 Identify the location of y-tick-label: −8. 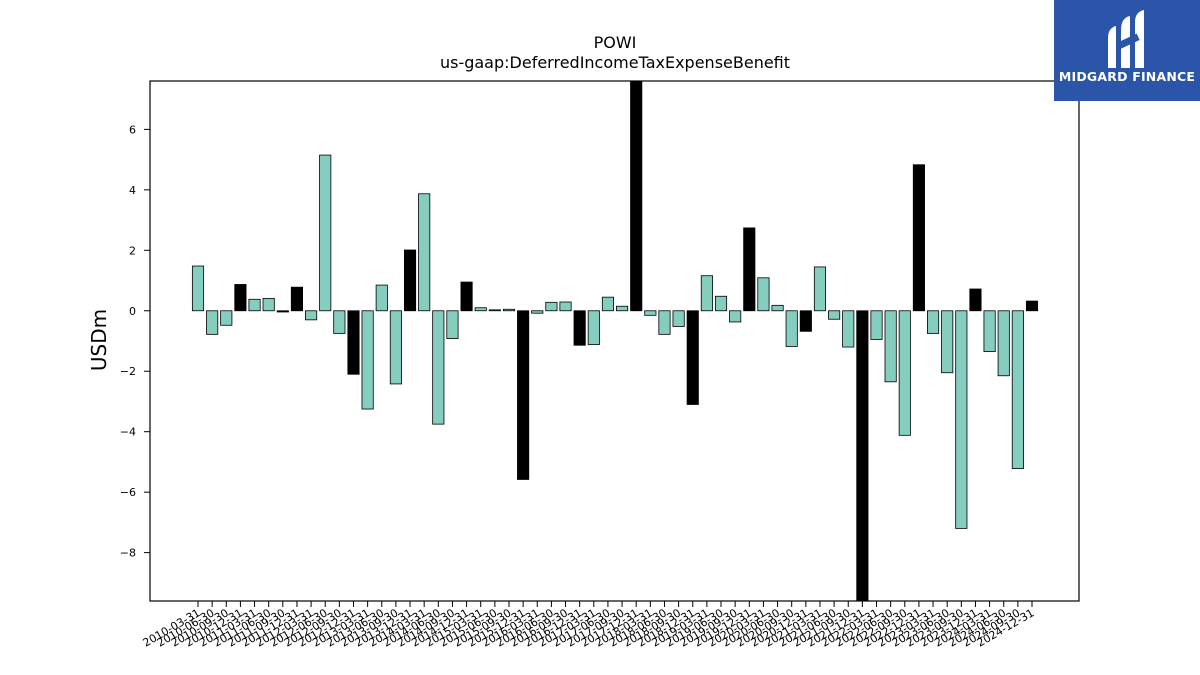
(128, 553).